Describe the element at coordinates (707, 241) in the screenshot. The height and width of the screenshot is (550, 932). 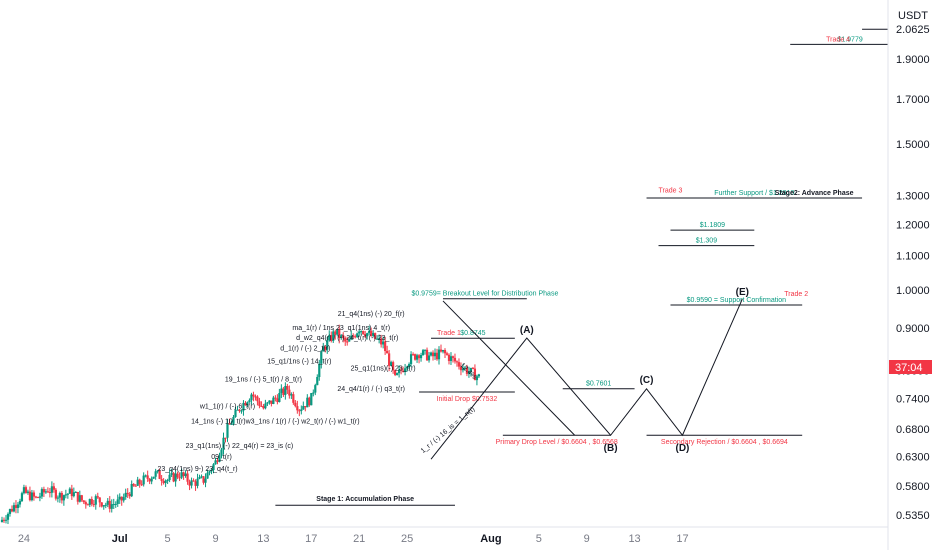
I see `level-label: $1.309` at that location.